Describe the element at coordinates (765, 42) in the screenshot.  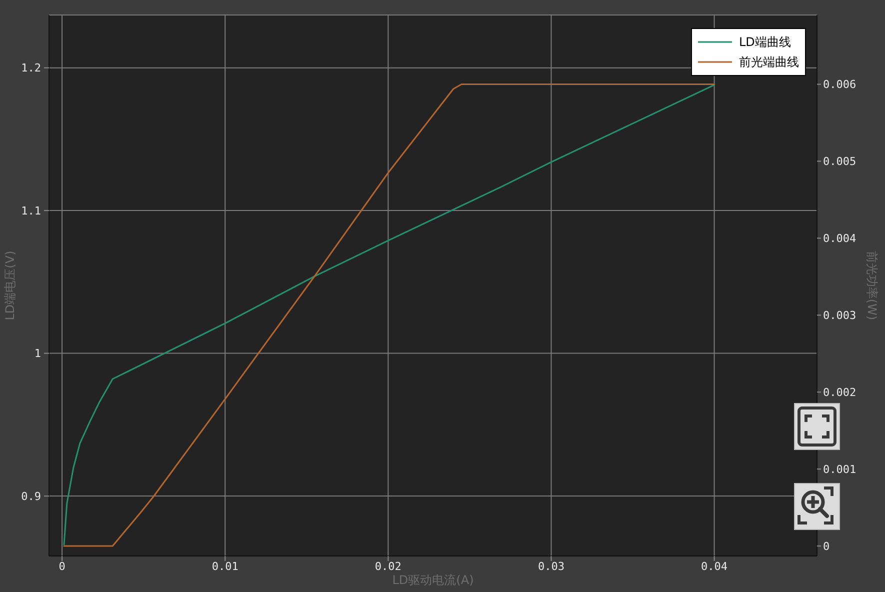
I see `legend-label: LD端曲线` at that location.